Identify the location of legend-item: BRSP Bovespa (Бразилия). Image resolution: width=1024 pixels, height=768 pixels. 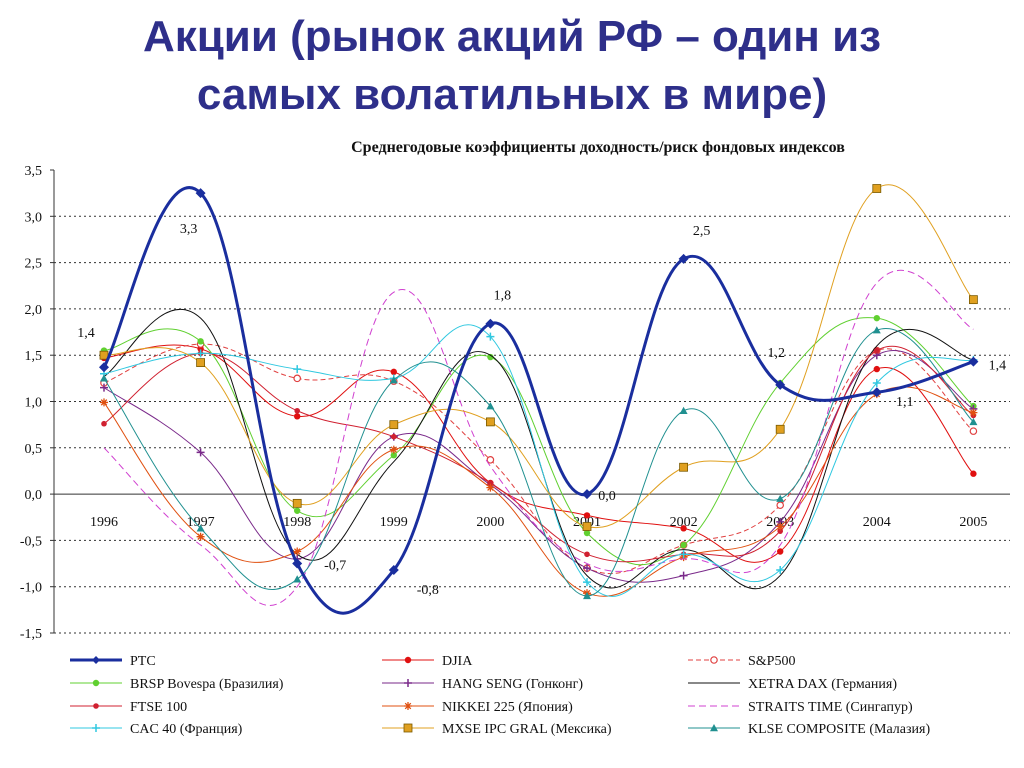
(177, 684).